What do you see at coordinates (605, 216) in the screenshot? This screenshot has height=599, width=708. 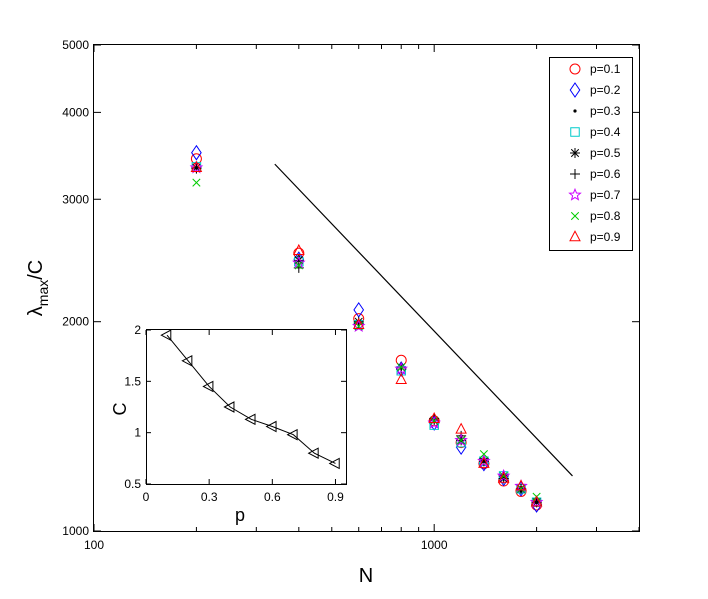 I see `legend-label: p=0.8` at bounding box center [605, 216].